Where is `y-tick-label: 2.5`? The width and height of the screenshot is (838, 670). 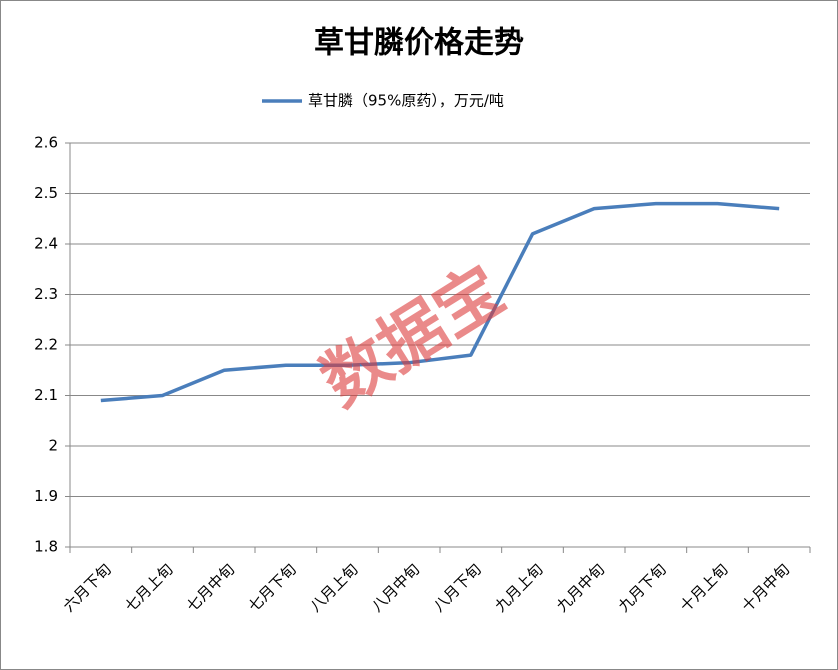
y-tick-label: 2.5 is located at coordinates (46, 193).